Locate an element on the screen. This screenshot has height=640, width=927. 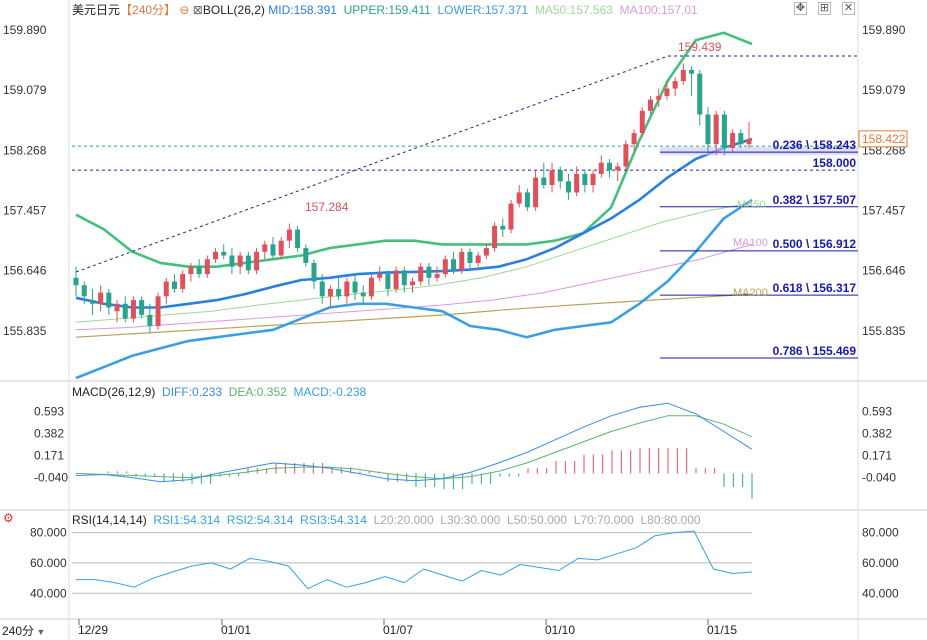
macd-value: MACD:-0.238 is located at coordinates (330, 392).